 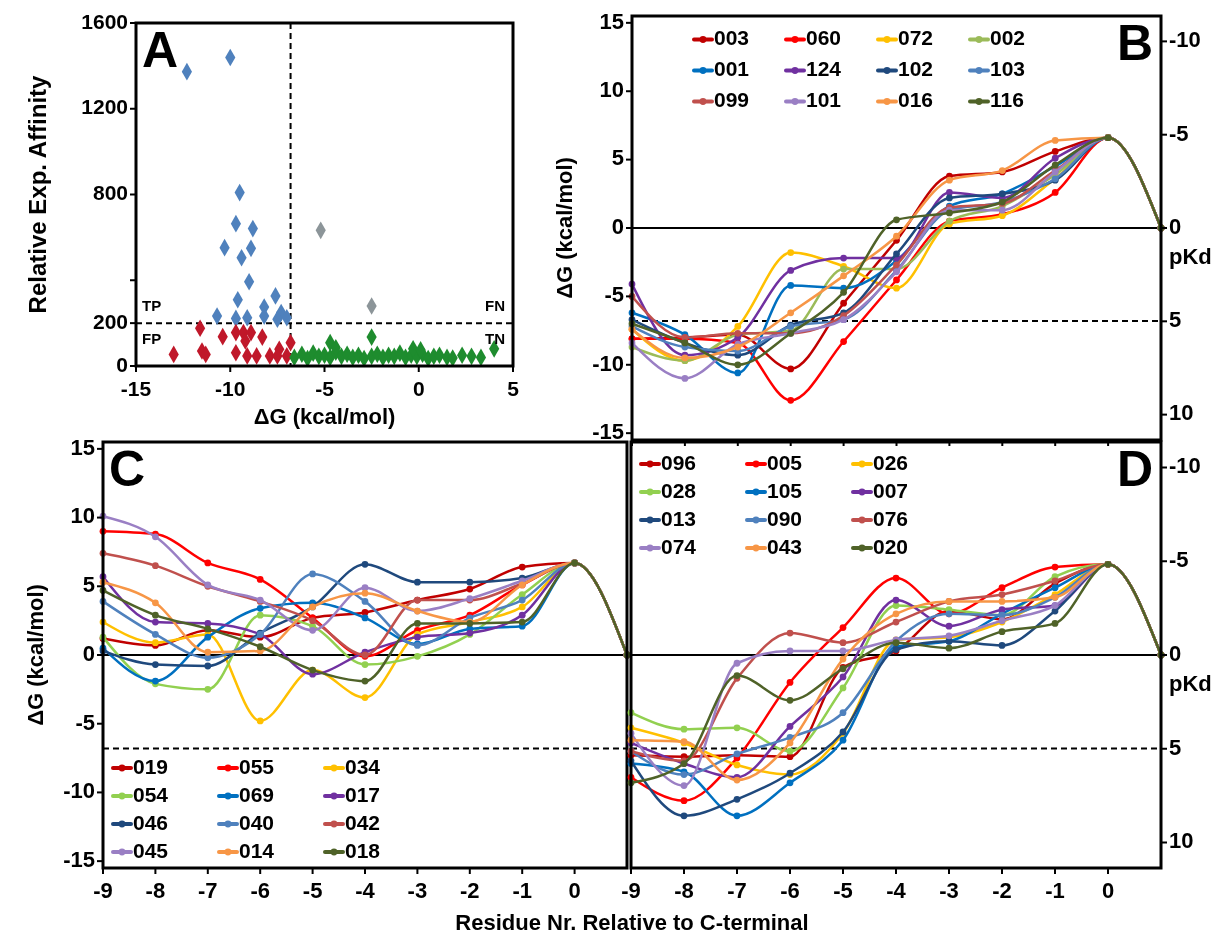 I want to click on legend-label: 102, so click(x=916, y=69).